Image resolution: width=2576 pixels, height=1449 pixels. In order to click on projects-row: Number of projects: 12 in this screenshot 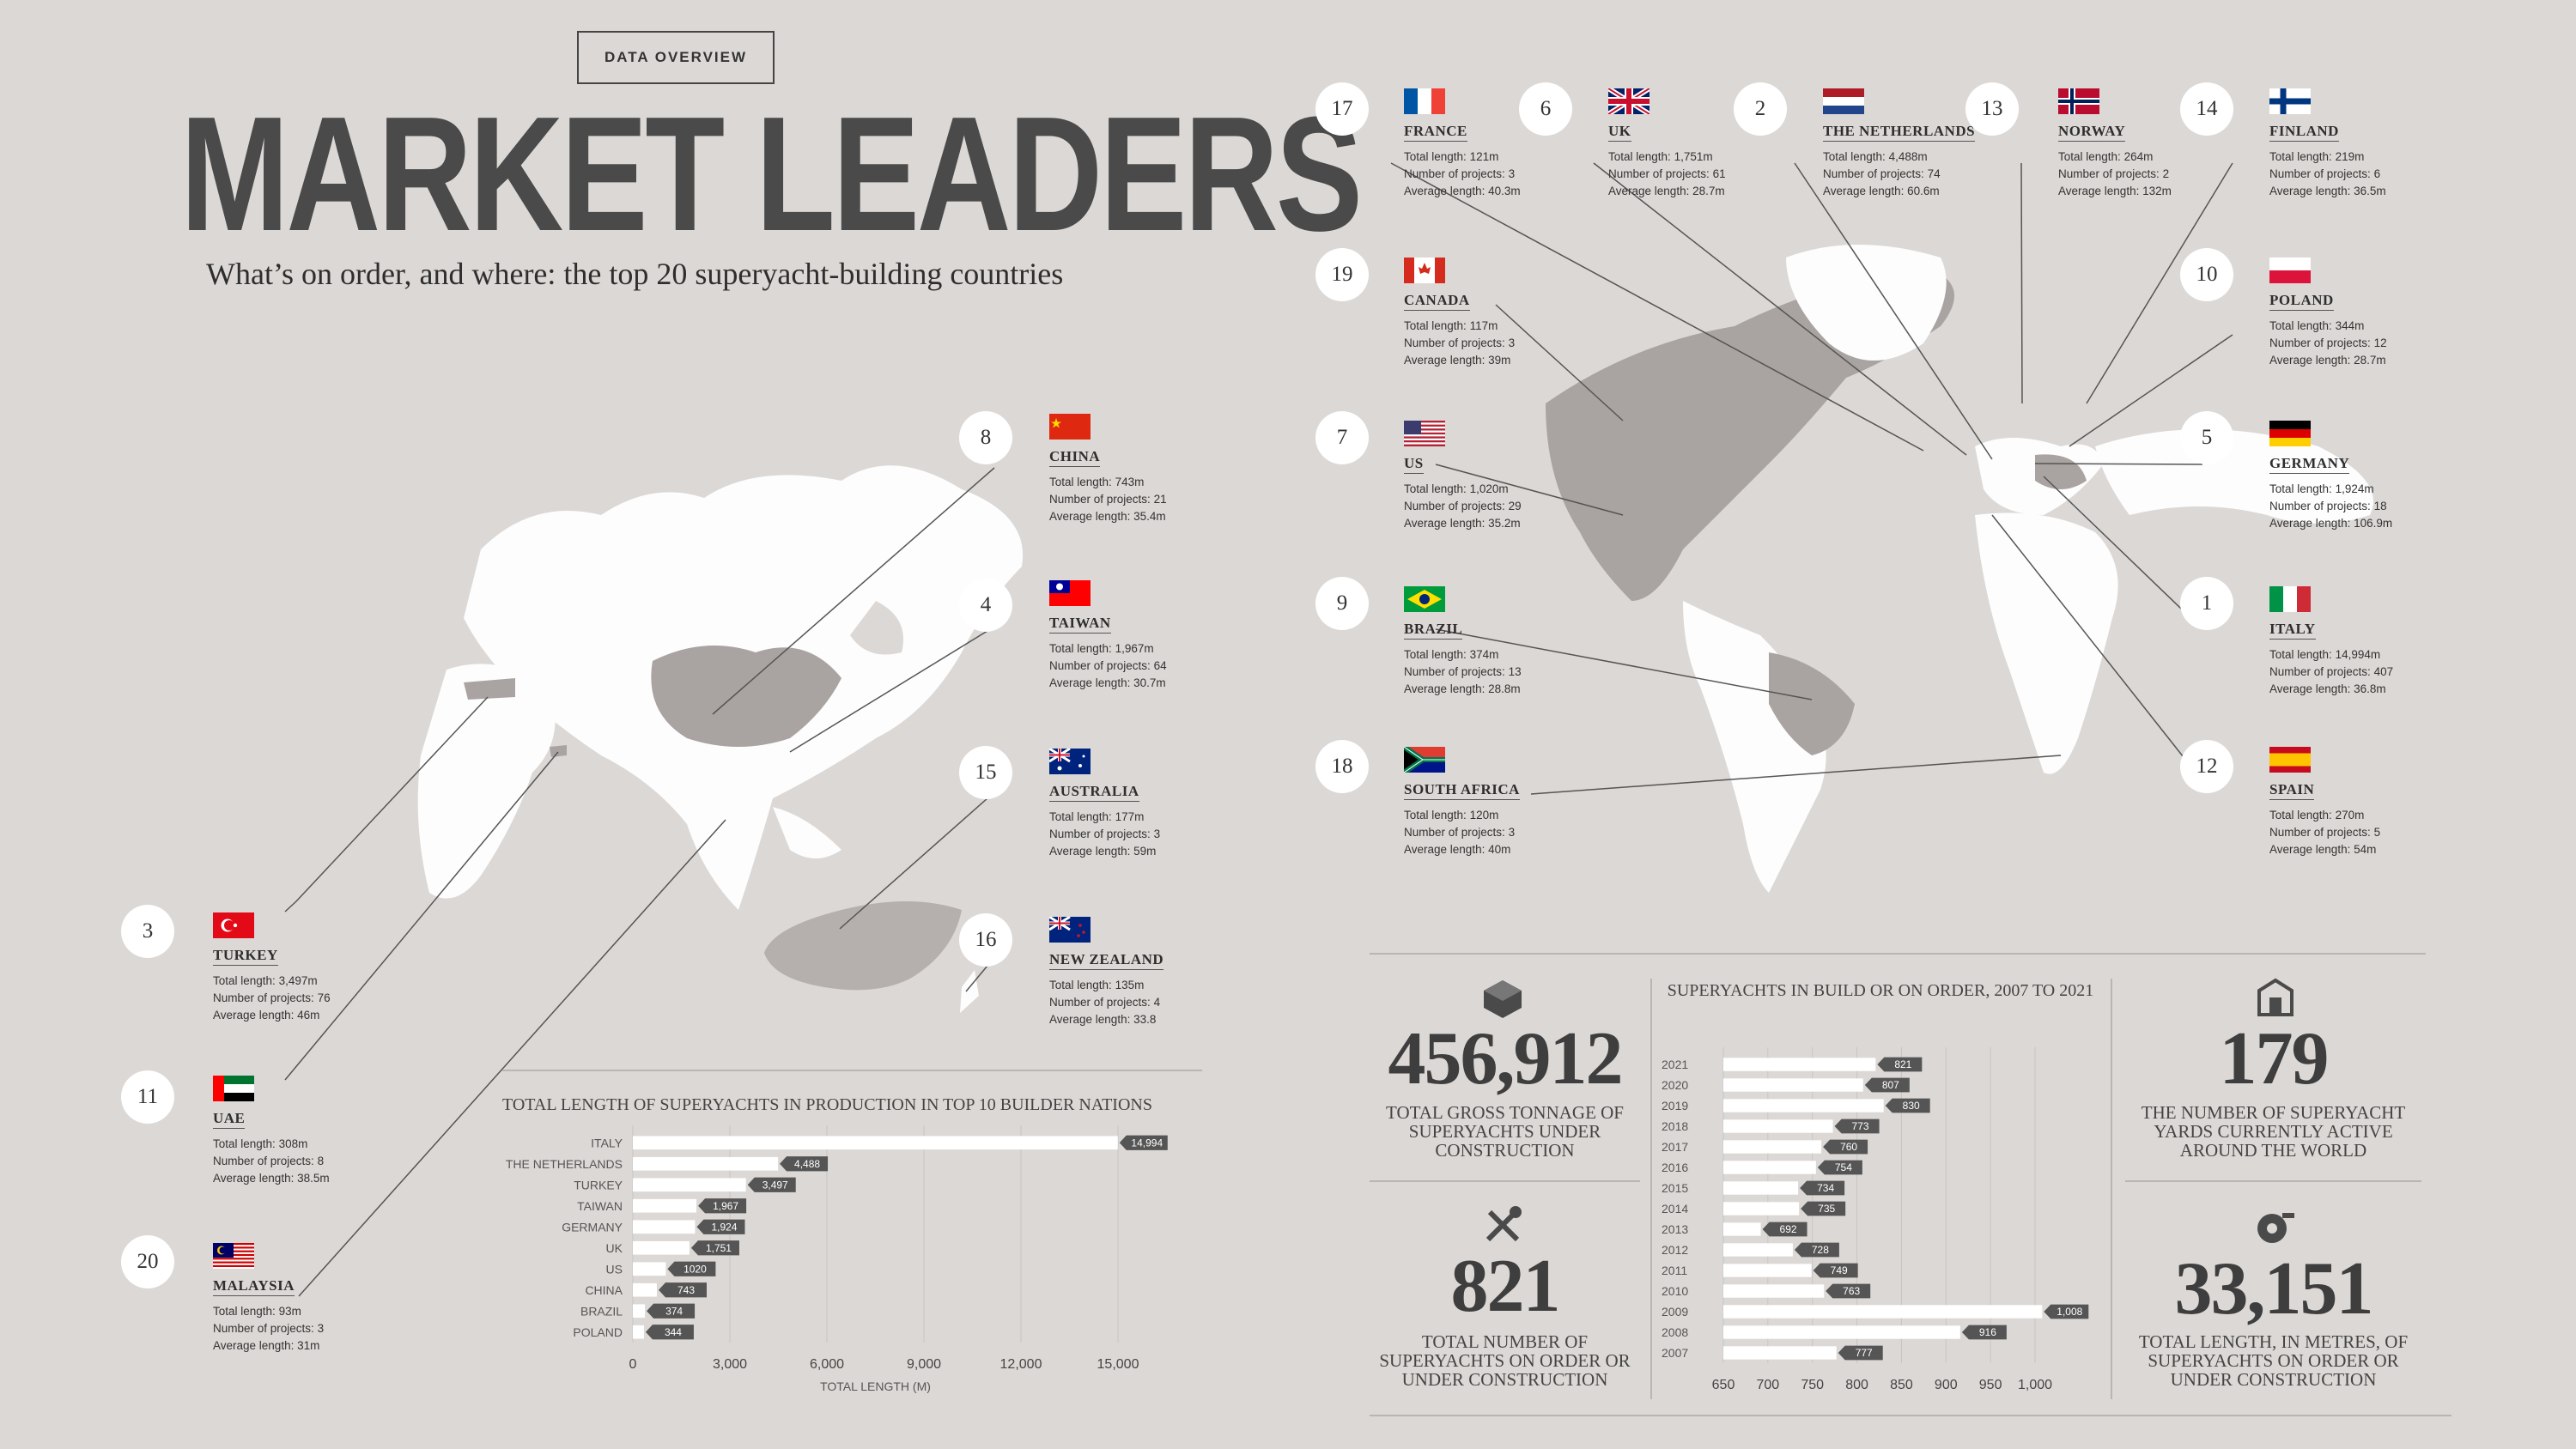, I will do `click(2351, 343)`.